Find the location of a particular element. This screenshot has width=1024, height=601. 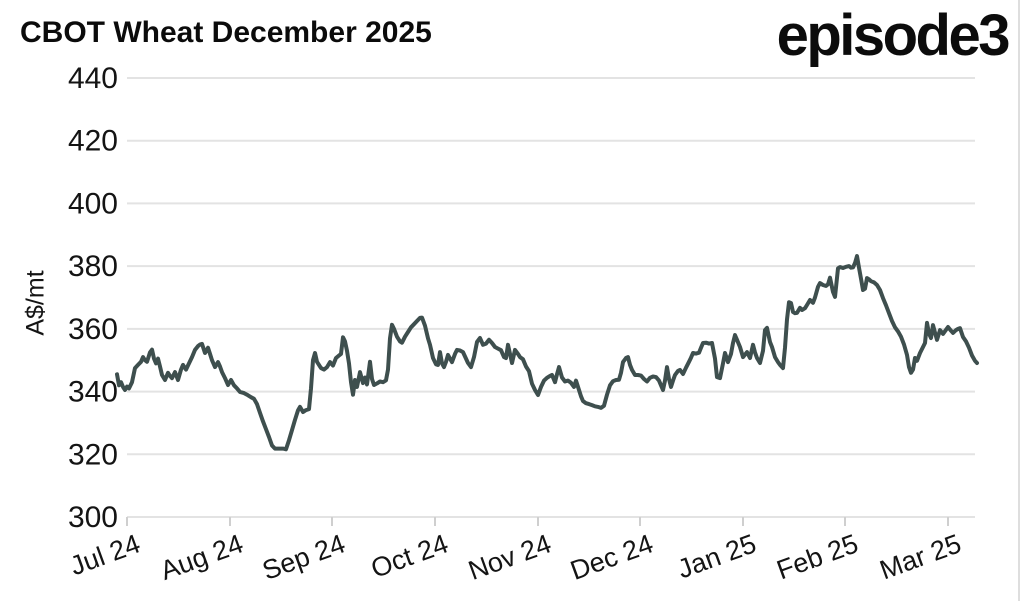

x-tick-label-4: Nov 24 is located at coordinates (509, 556).